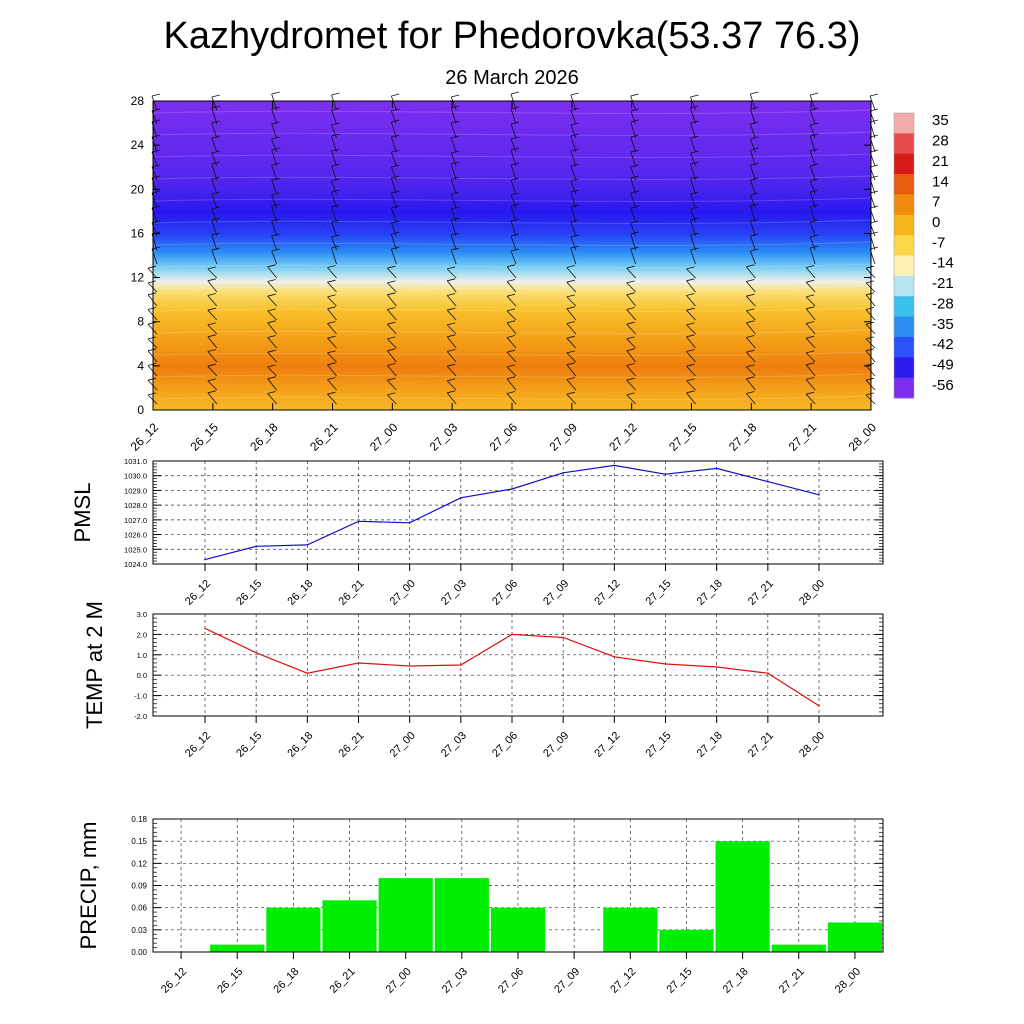  Describe the element at coordinates (812, 593) in the screenshot. I see `pmsl-xtick-label: 28_00` at that location.